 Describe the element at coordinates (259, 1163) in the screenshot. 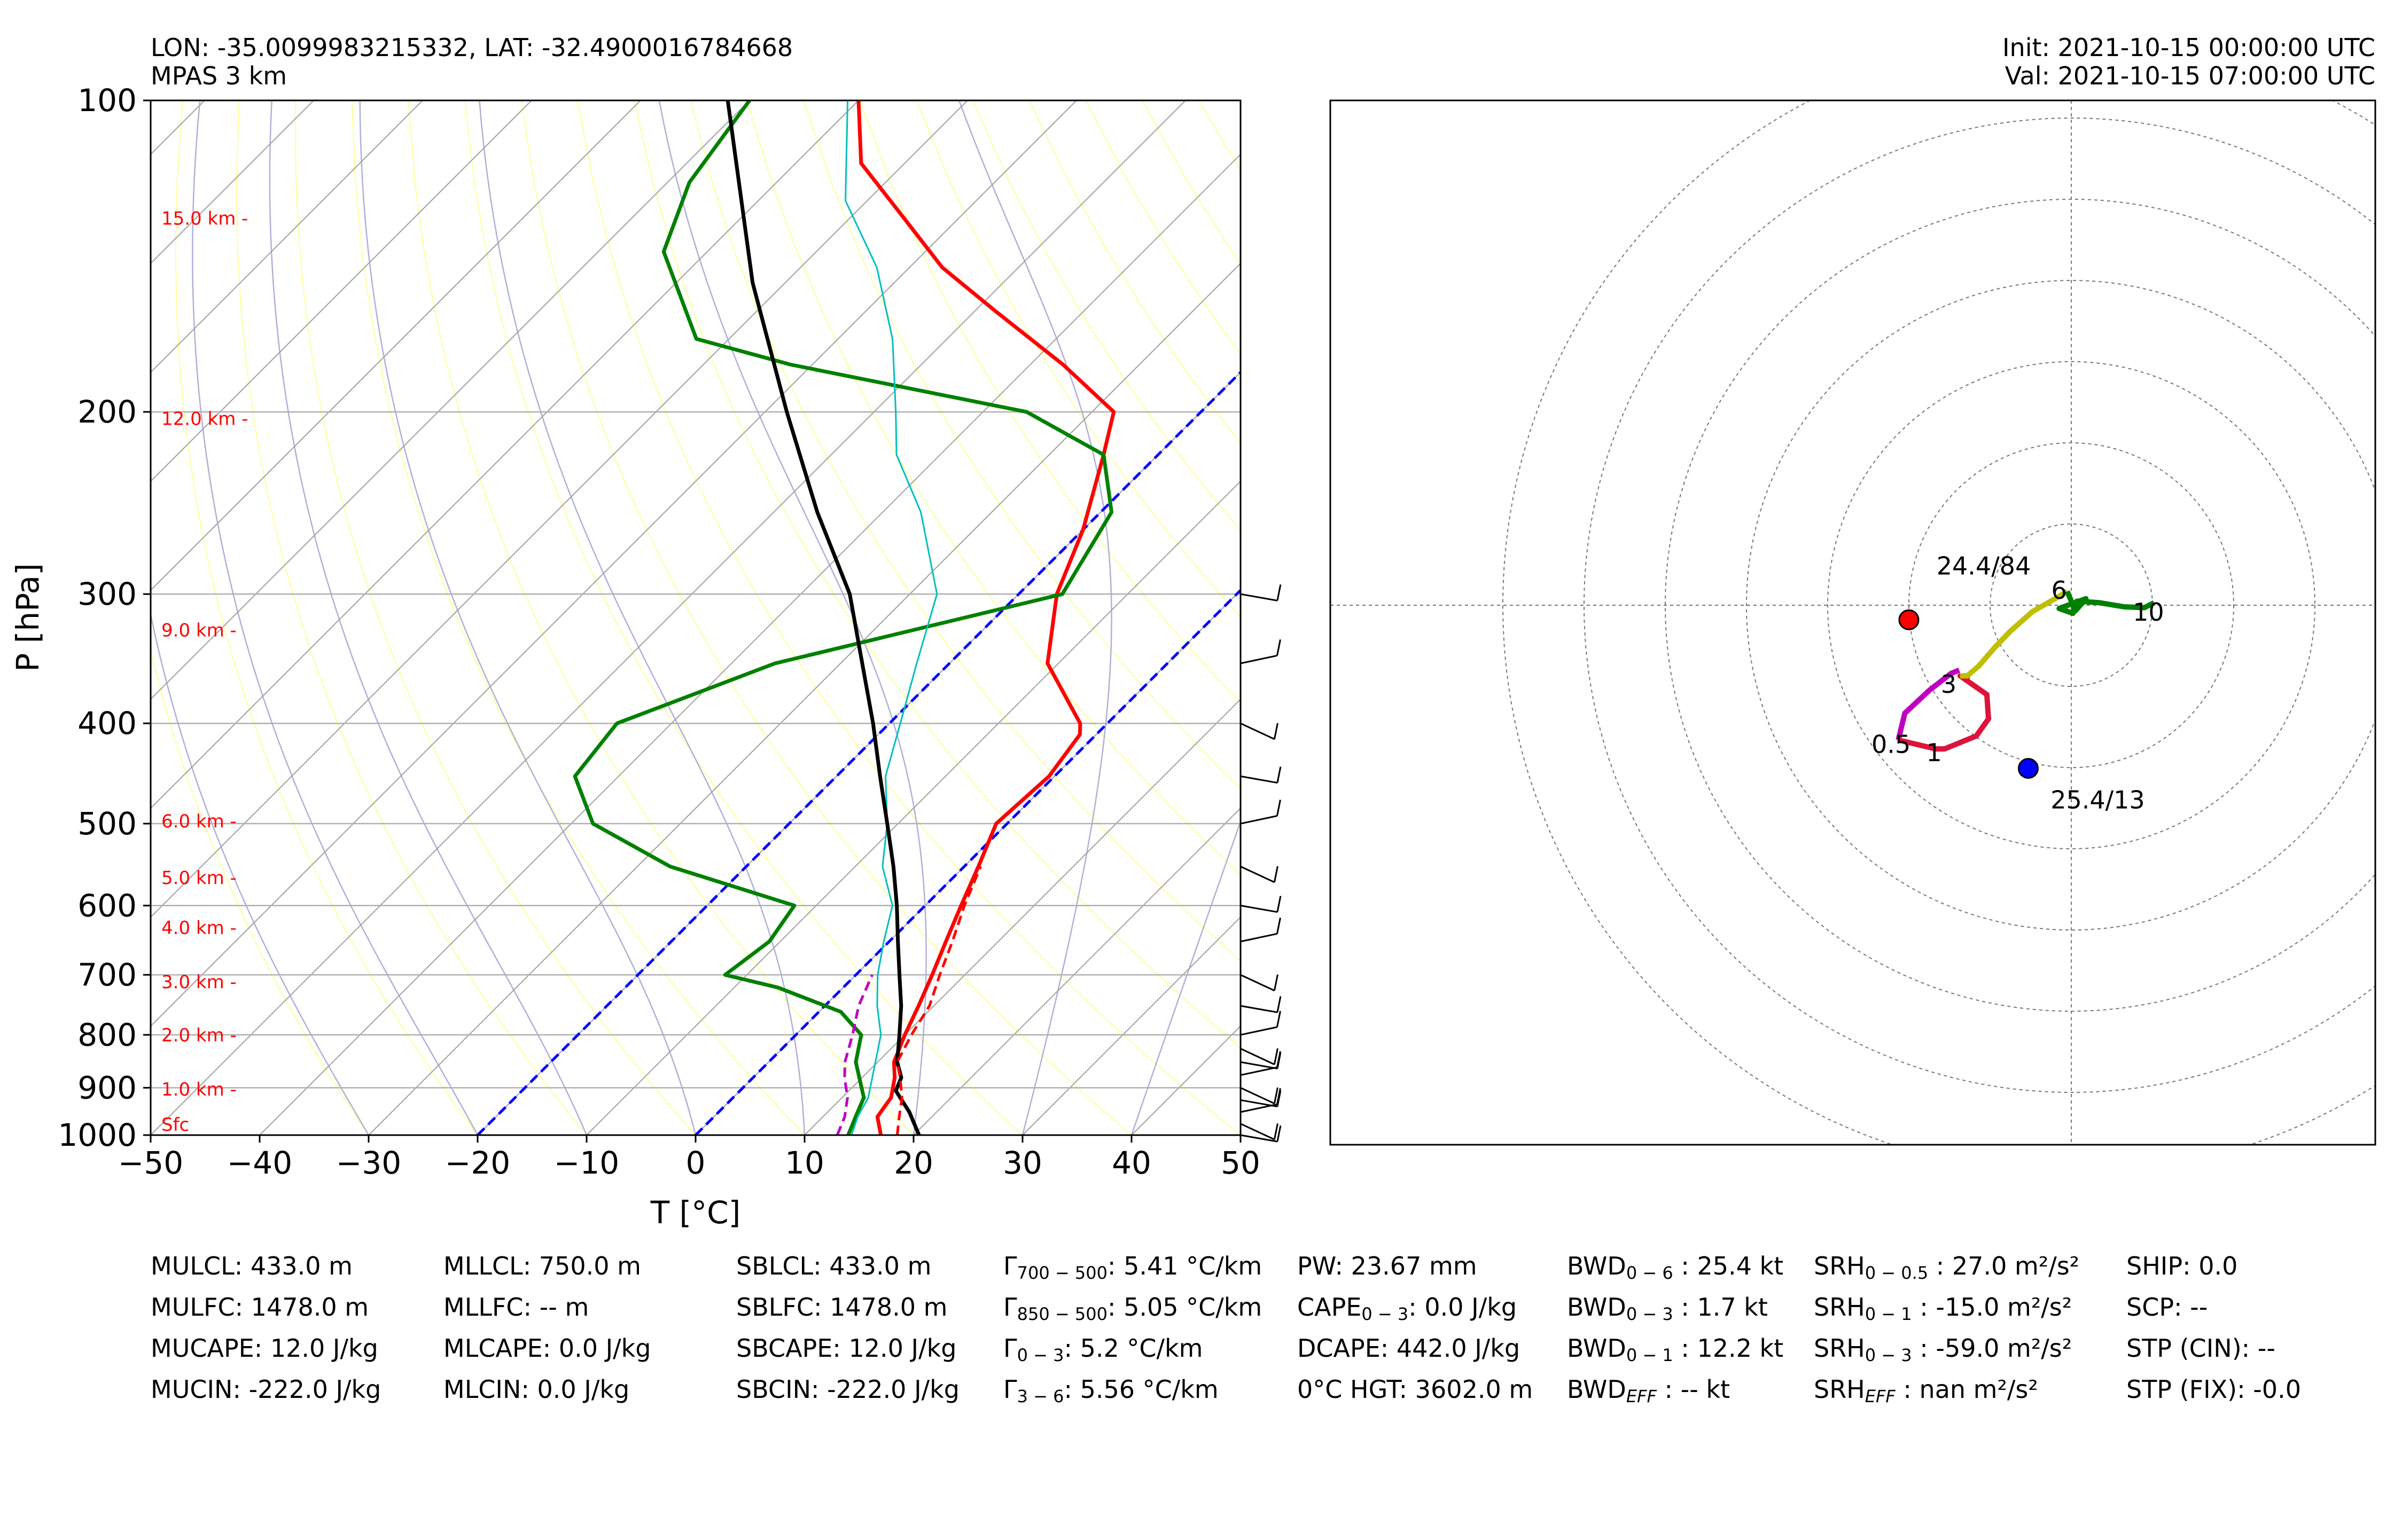

I see `x-tick-label: −40` at that location.